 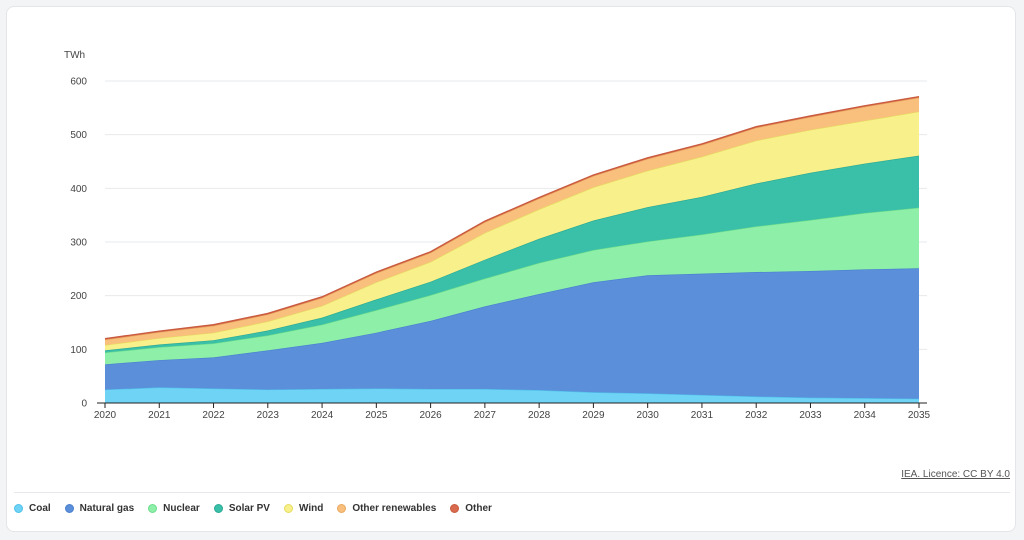 What do you see at coordinates (702, 415) in the screenshot?
I see `x-tick-label: 2031` at bounding box center [702, 415].